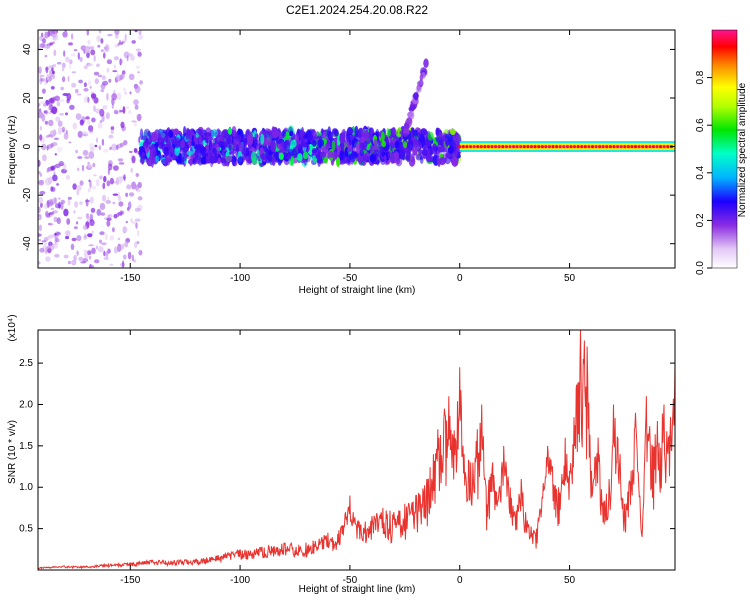 The height and width of the screenshot is (600, 750). I want to click on spectrogram-xlabel: Height of straight line (km), so click(357, 290).